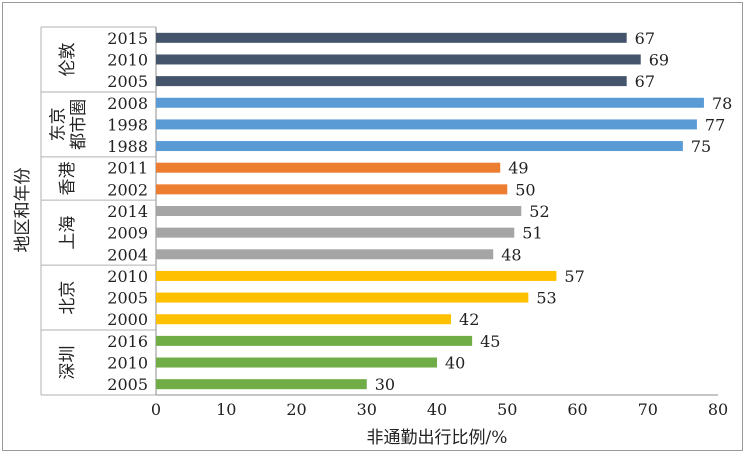 Image resolution: width=747 pixels, height=455 pixels. Describe the element at coordinates (68, 298) in the screenshot. I see `group-label: 北京` at that location.